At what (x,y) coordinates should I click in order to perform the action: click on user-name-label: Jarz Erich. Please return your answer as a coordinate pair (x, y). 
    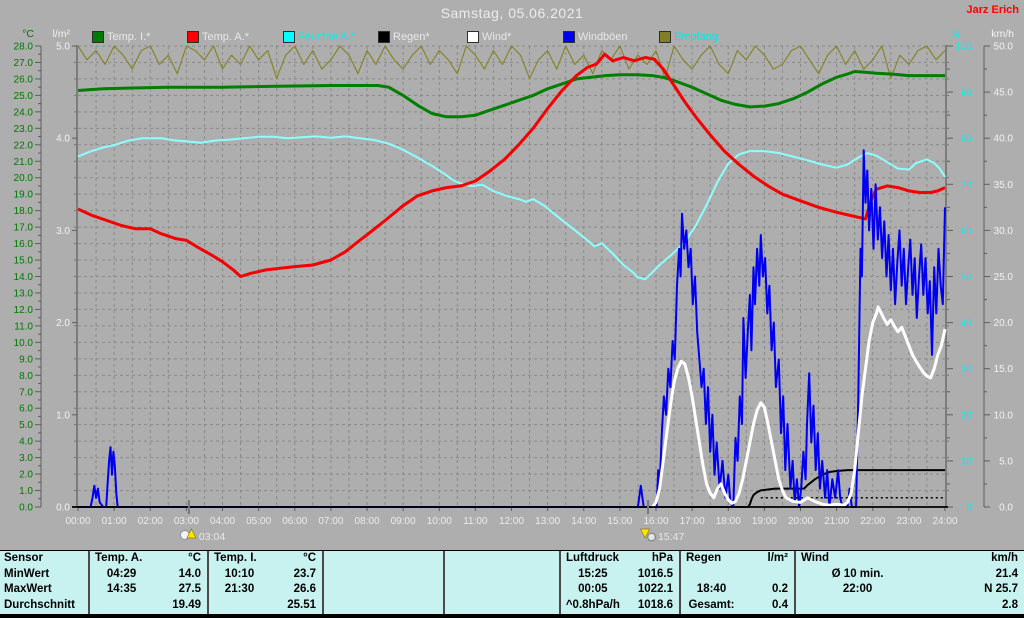
    Looking at the image, I should click on (992, 10).